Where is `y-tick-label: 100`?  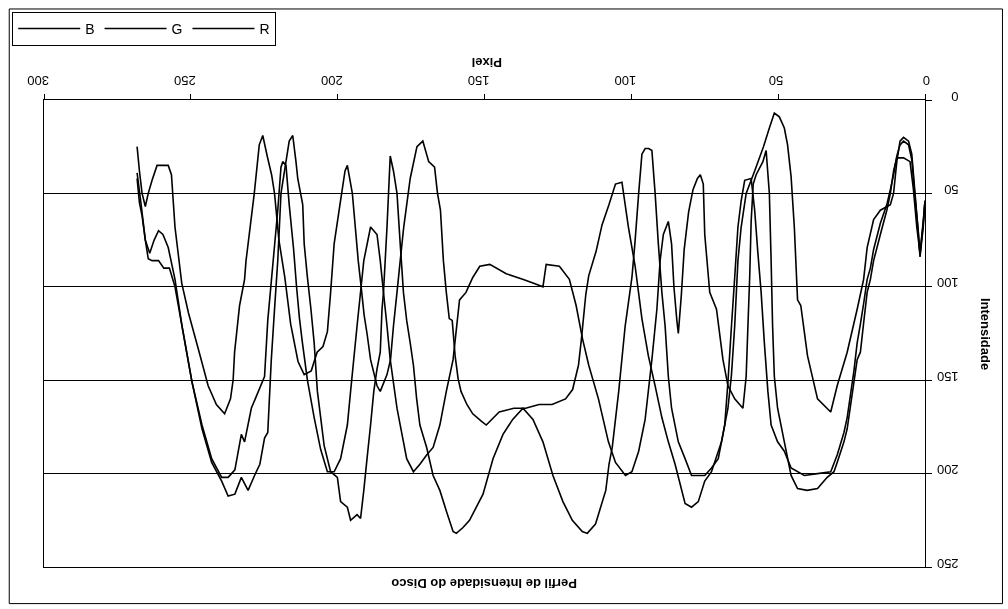 y-tick-label: 100 is located at coordinates (947, 283).